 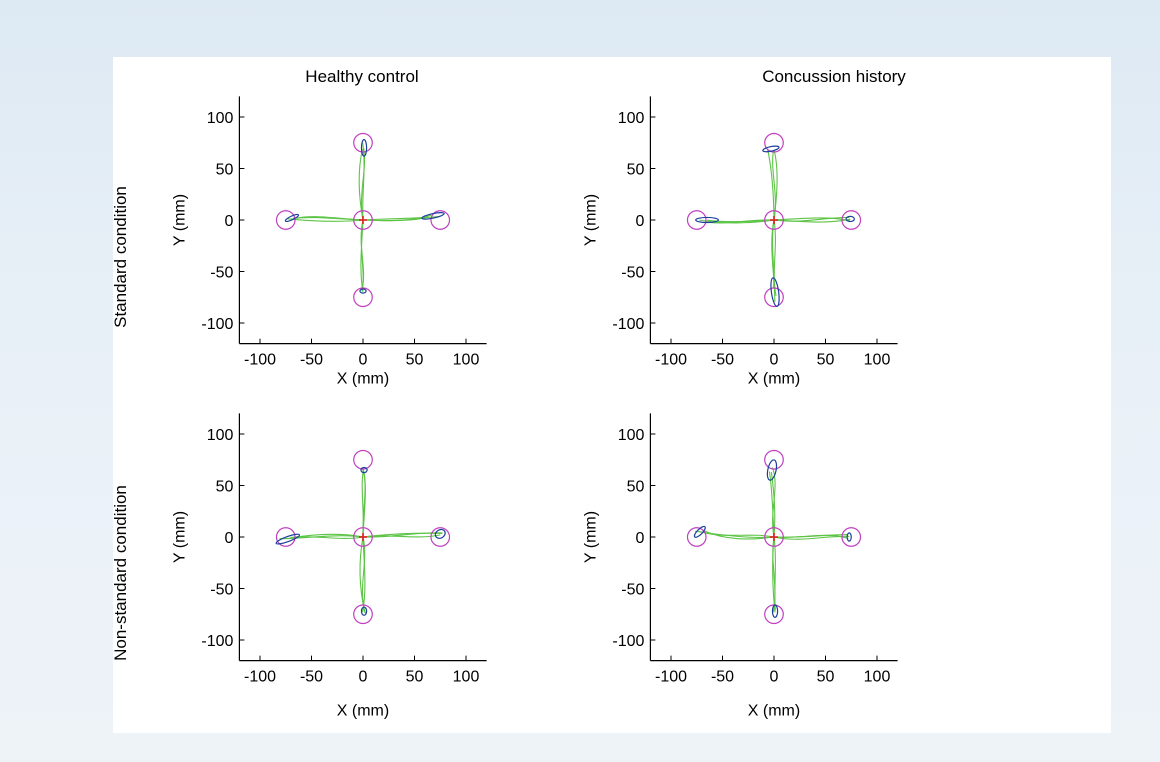 What do you see at coordinates (329, 242) in the screenshot?
I see `plot-panel-1: -100 -50 0 50 100 100 50 0 -50 -100 X (mm) Y (mm)` at bounding box center [329, 242].